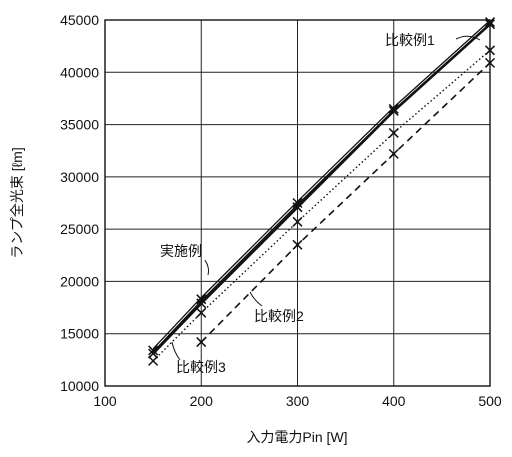  What do you see at coordinates (296, 437) in the screenshot?
I see `x-axis-label: 入力電力Pin [W]` at bounding box center [296, 437].